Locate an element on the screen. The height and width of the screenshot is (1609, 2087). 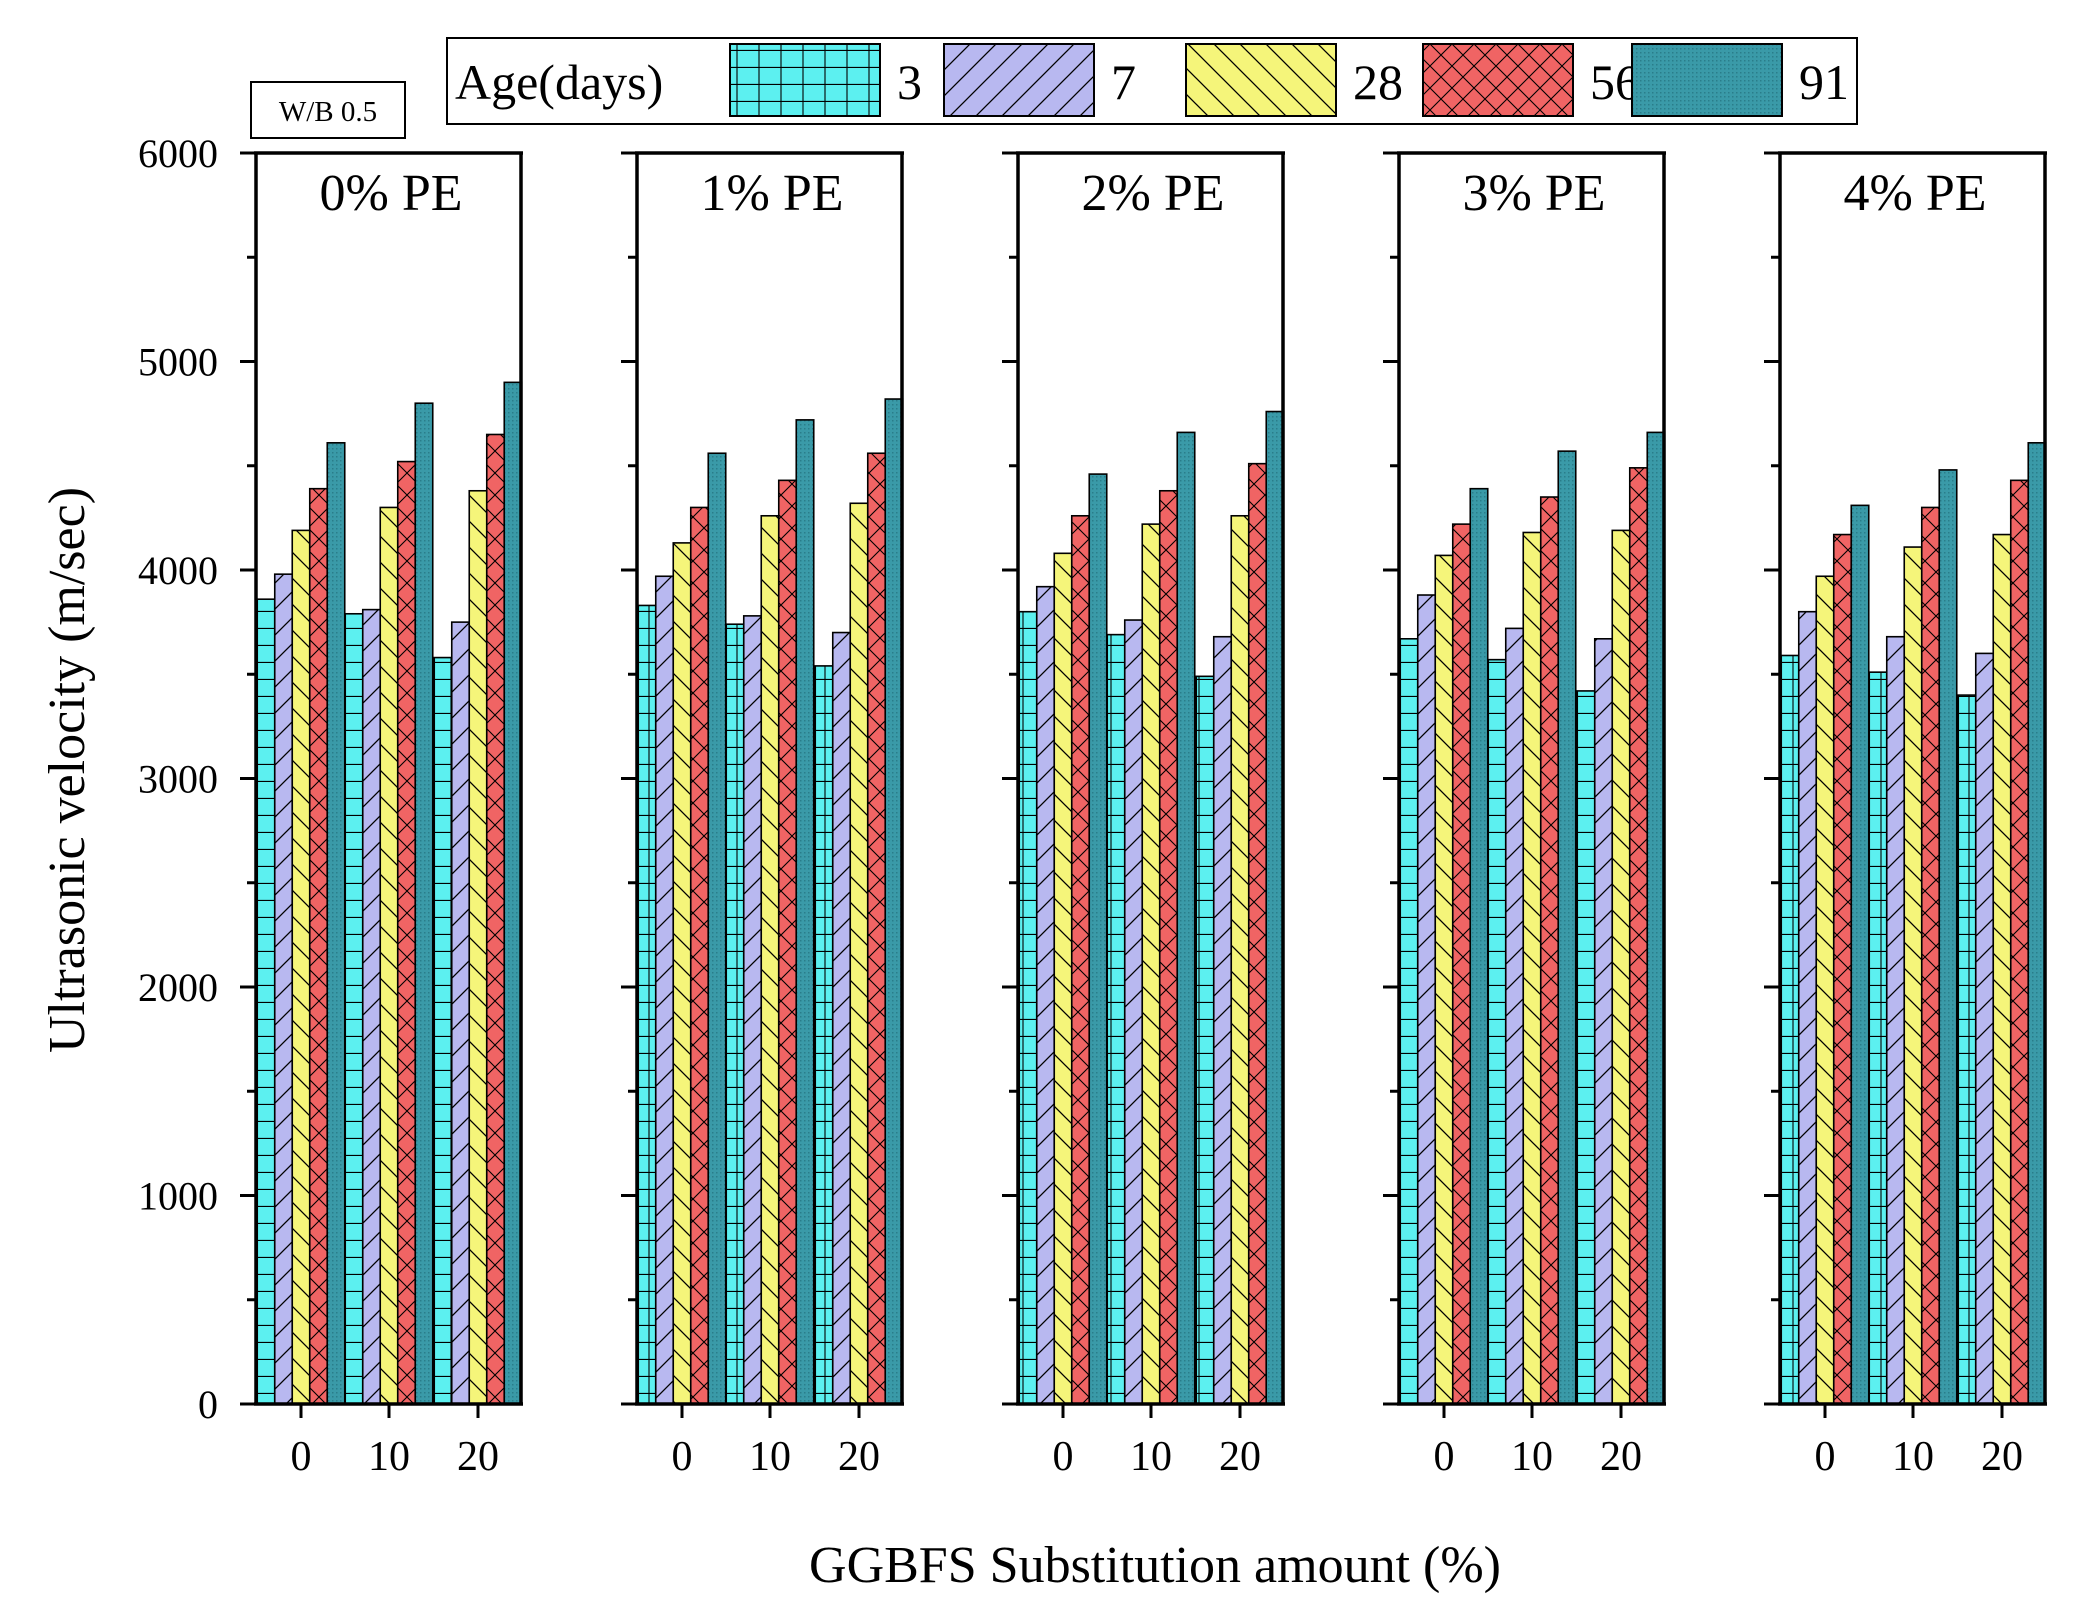
legend-label-3: 3 is located at coordinates (909, 82).